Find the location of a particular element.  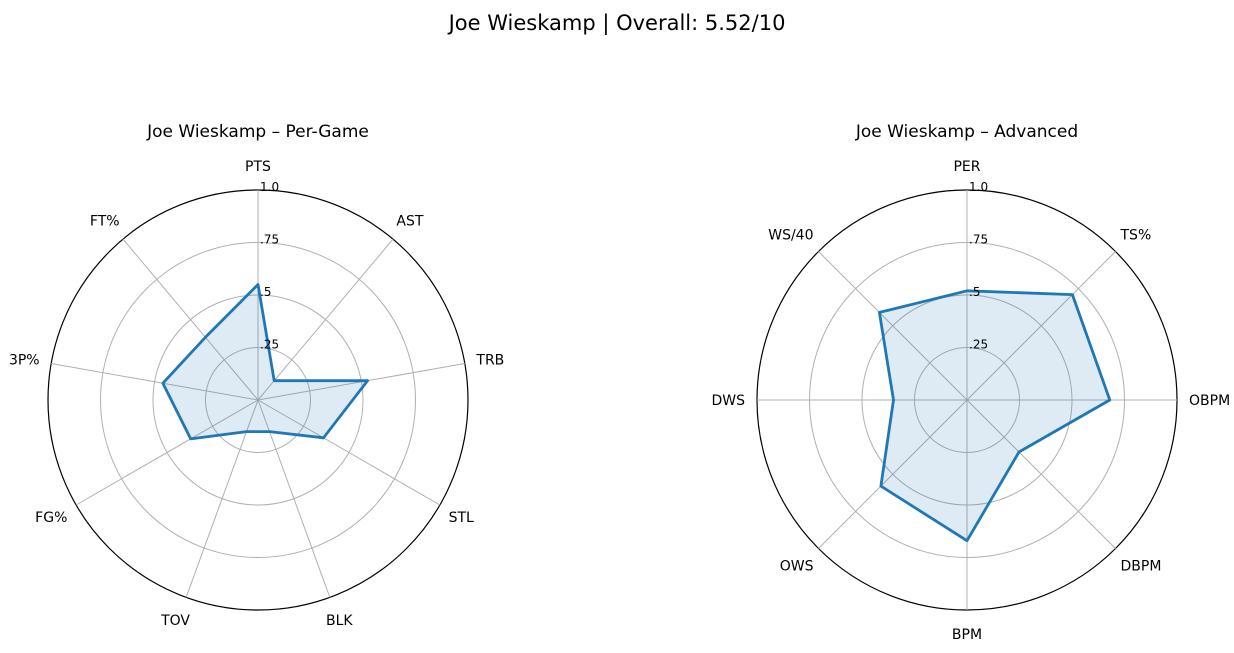

spoke-fg-pct is located at coordinates (167, 452).